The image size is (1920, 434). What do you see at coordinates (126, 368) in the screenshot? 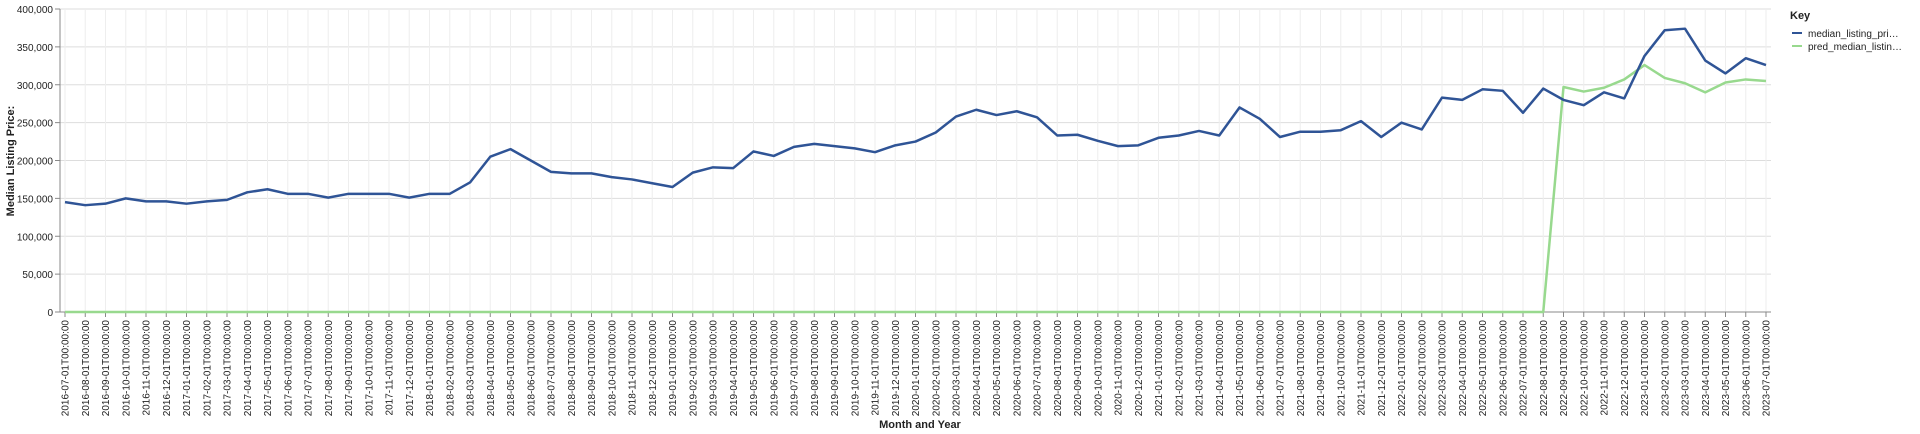
I see `x-tick-label: 2016-10-01T00:00:00` at bounding box center [126, 368].